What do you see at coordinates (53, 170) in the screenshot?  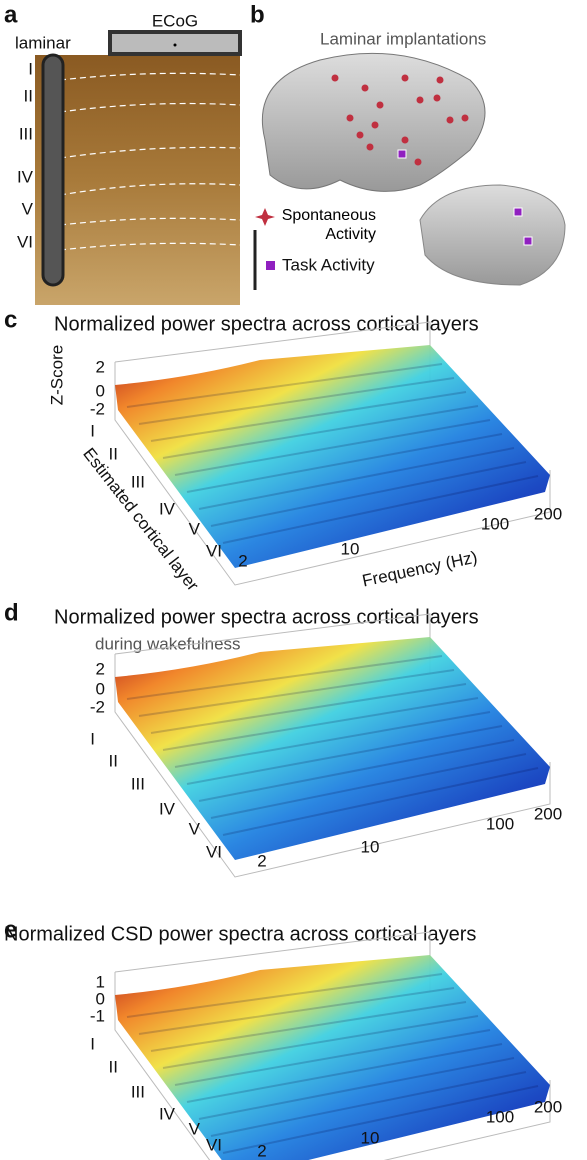 I see `laminar-probe` at bounding box center [53, 170].